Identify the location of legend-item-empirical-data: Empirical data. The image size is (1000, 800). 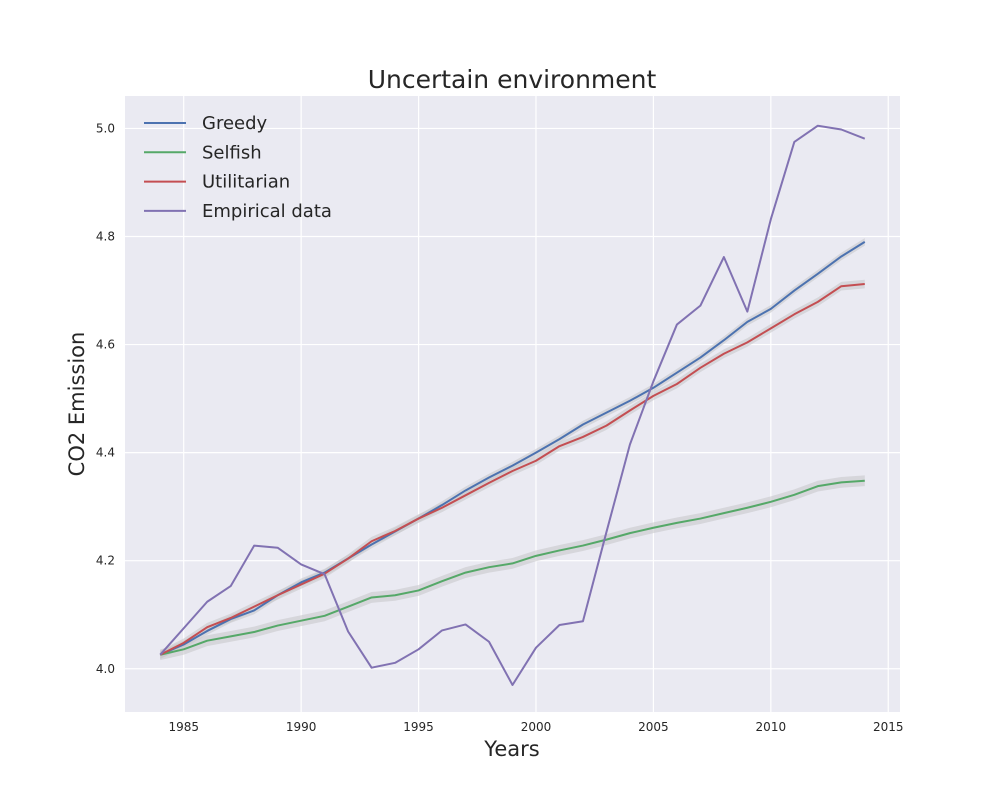
(238, 211).